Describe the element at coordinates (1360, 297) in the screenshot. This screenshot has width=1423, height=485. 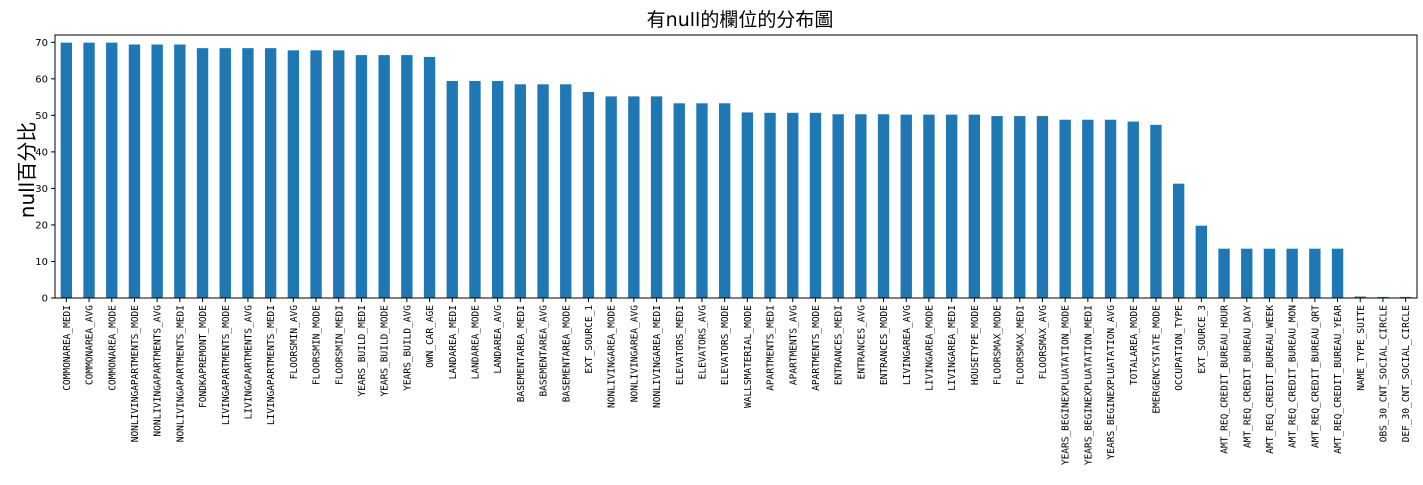
I see `bar-name-type-suite` at that location.